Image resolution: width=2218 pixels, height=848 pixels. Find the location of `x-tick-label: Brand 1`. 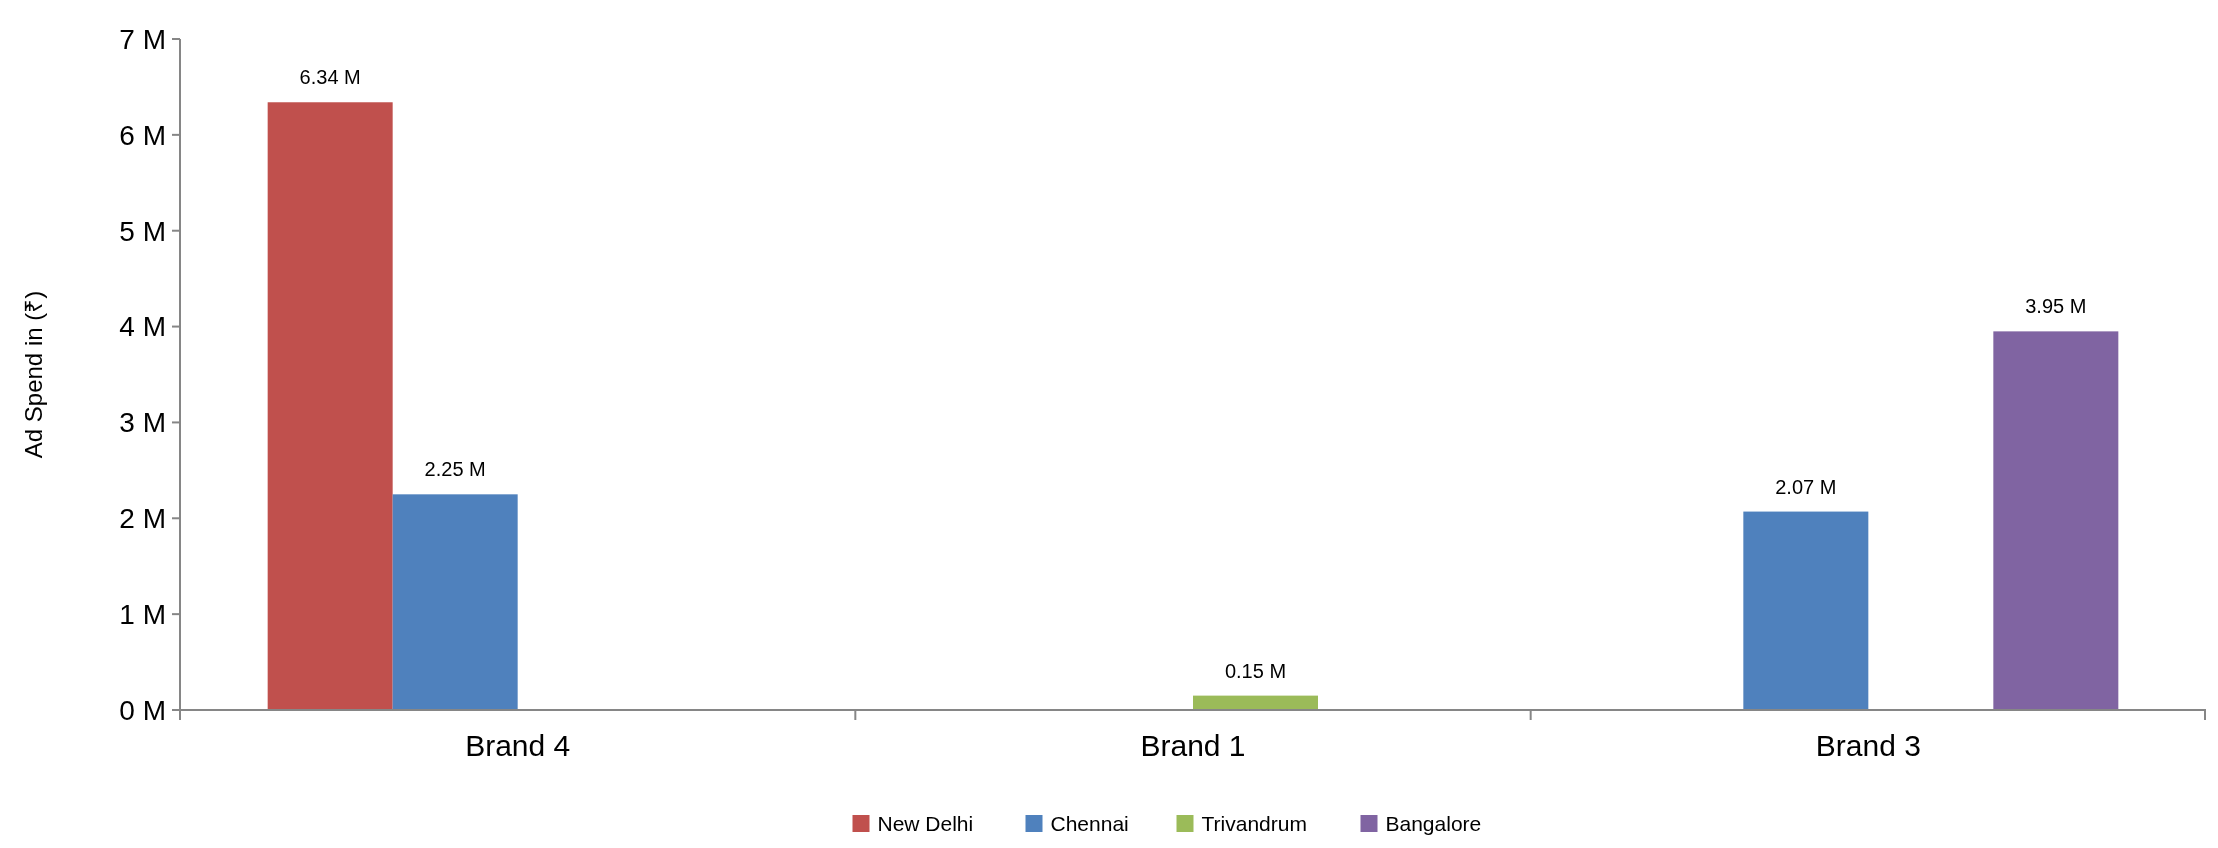

x-tick-label: Brand 1 is located at coordinates (1193, 745).